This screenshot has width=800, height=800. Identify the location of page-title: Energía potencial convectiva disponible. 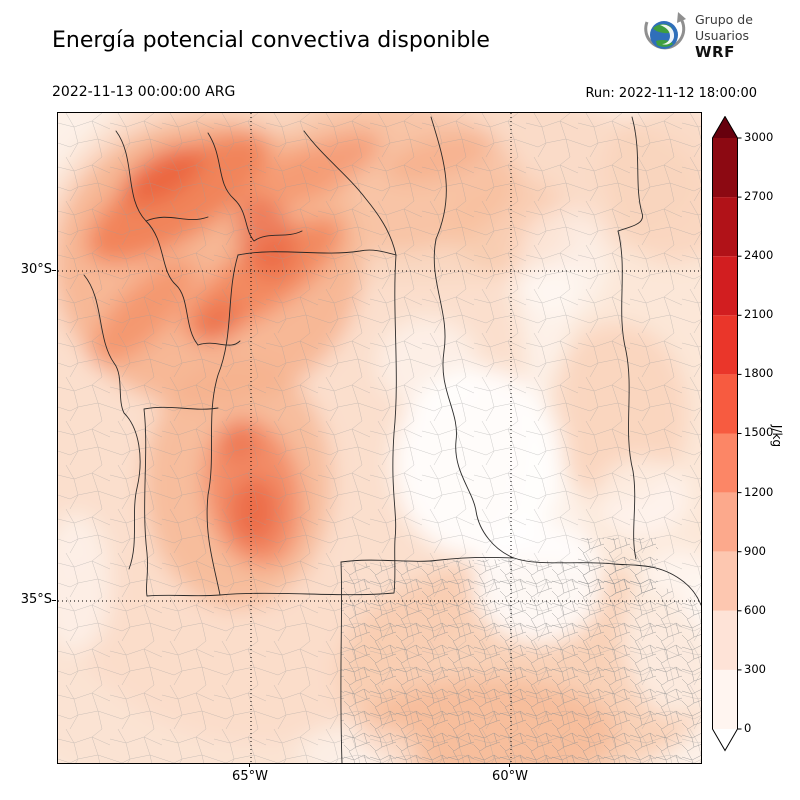
(271, 40).